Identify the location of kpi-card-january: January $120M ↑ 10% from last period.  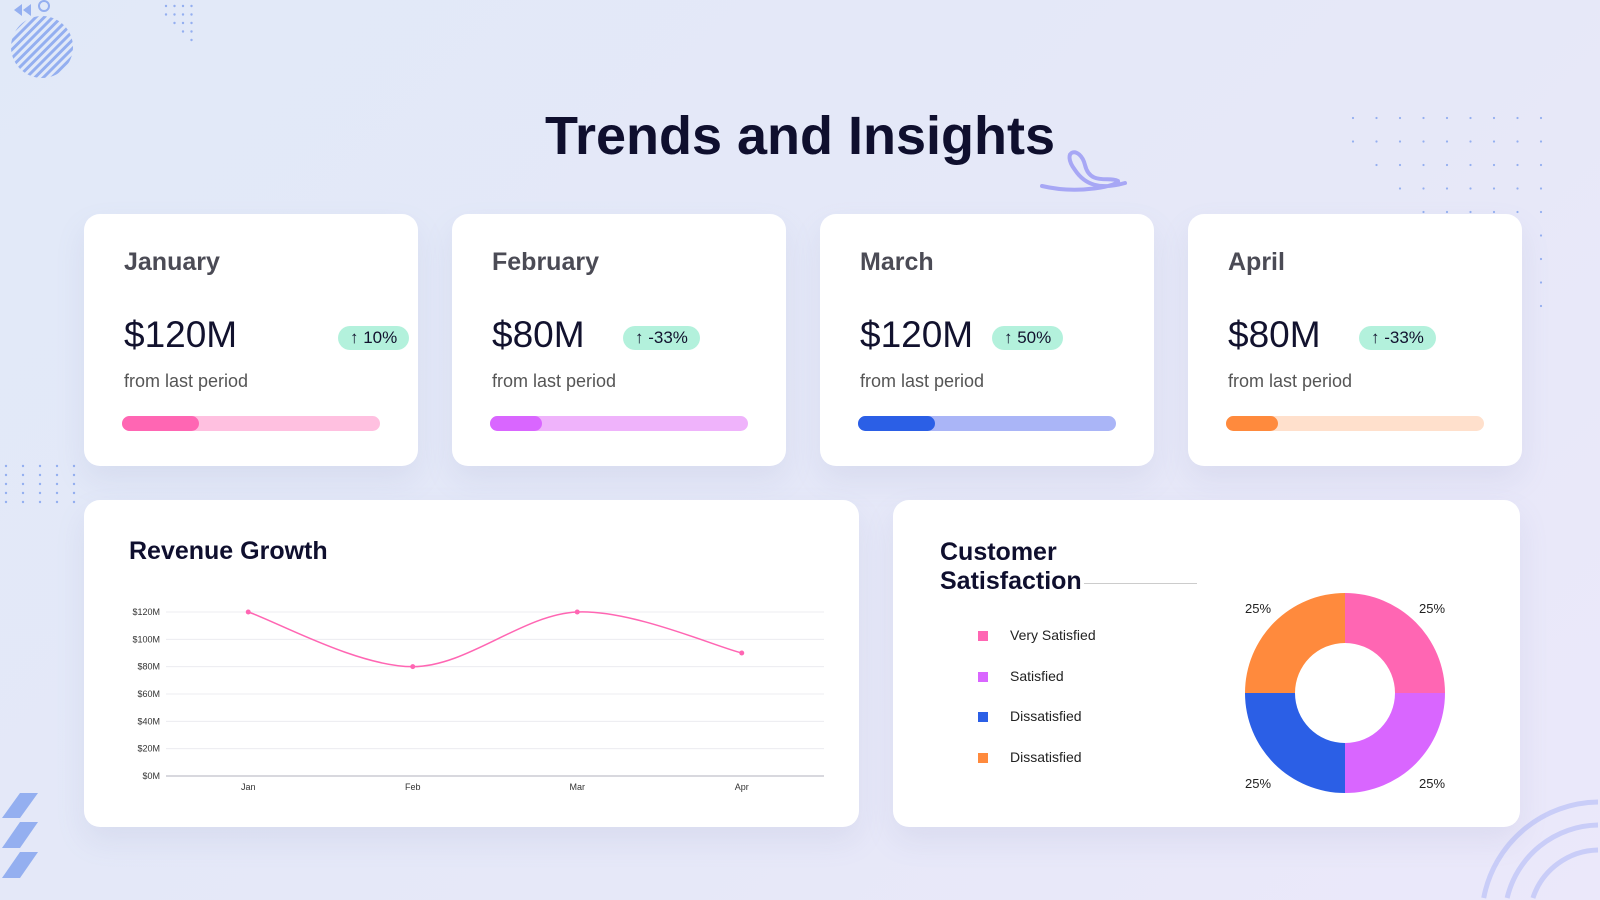
(251, 340).